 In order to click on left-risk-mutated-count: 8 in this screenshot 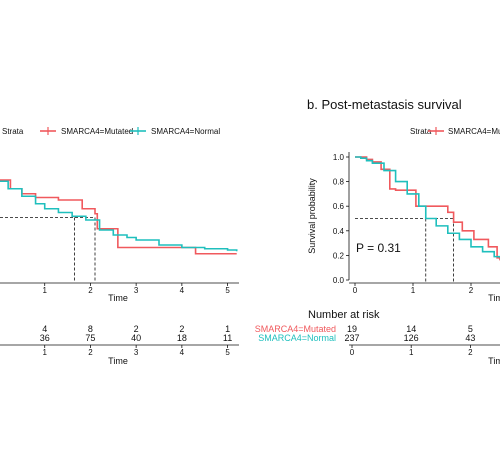, I will do `click(90, 329)`.